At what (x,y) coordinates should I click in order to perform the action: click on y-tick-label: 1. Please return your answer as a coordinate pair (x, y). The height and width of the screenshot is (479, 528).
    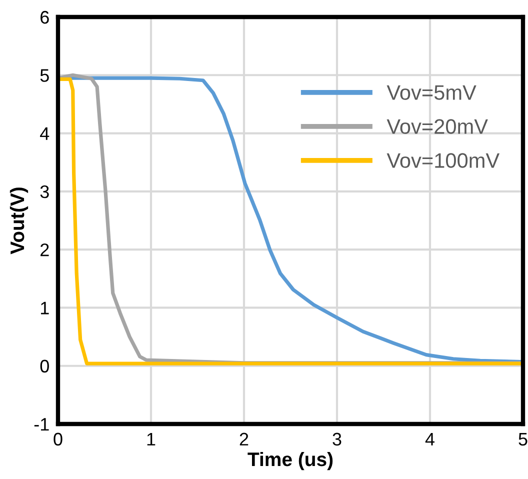
    Looking at the image, I should click on (45, 308).